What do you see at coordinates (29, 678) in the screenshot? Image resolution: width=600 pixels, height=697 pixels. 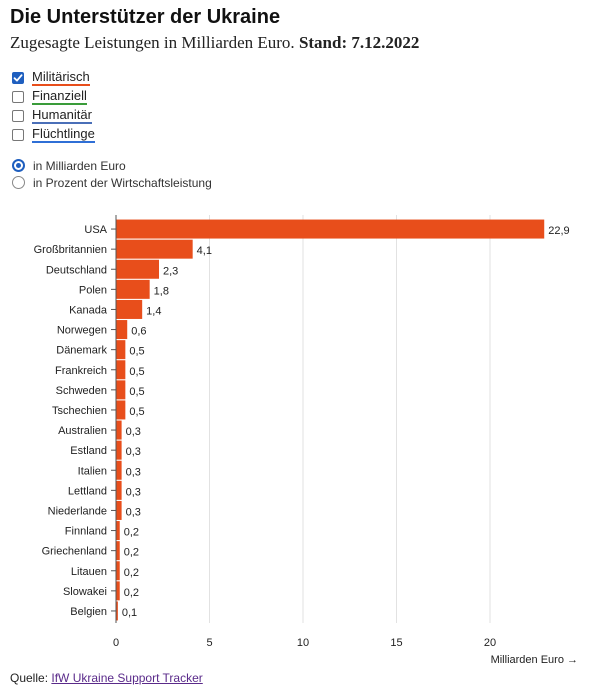 I see `source-label: Quelle:` at bounding box center [29, 678].